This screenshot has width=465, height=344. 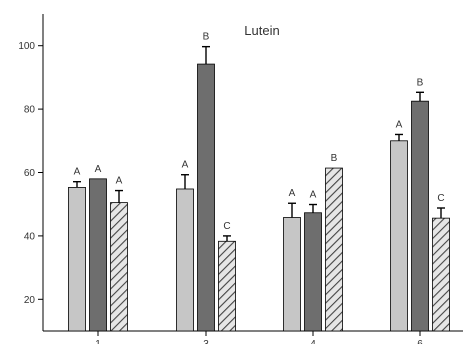 I want to click on x-tick-label: 1, so click(x=98, y=341).